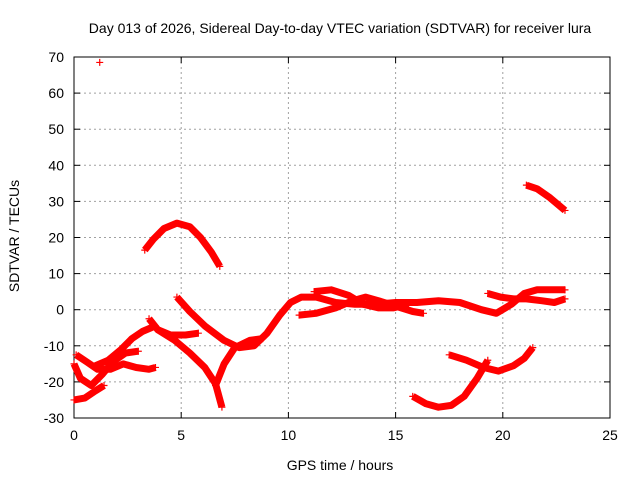  What do you see at coordinates (74, 435) in the screenshot?
I see `x-tick-label: 0` at bounding box center [74, 435].